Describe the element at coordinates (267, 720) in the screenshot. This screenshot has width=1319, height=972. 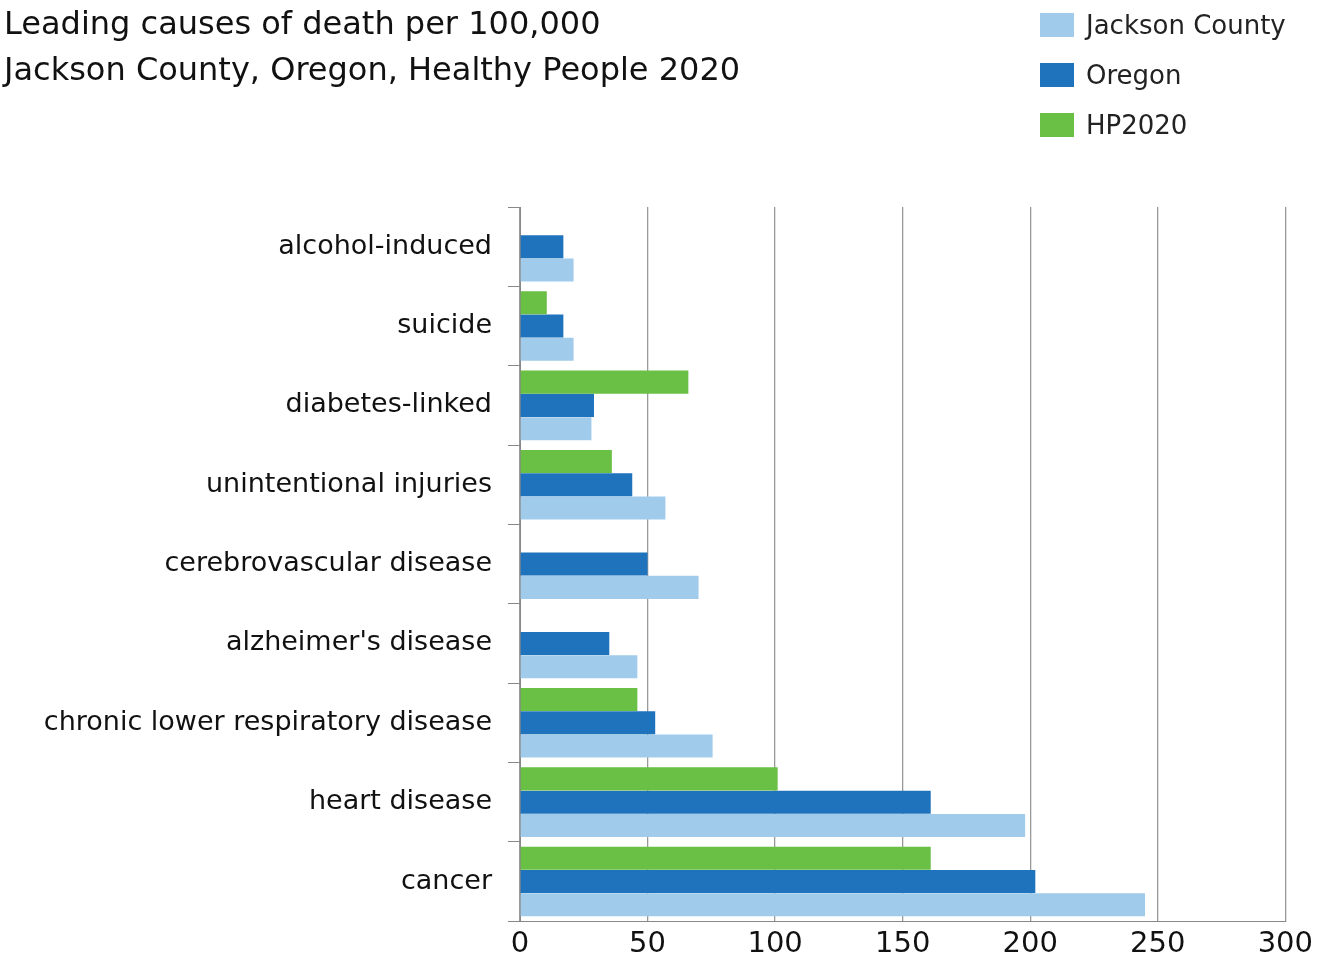
I see `y-tick-label: chronic lower respiratory disease` at that location.